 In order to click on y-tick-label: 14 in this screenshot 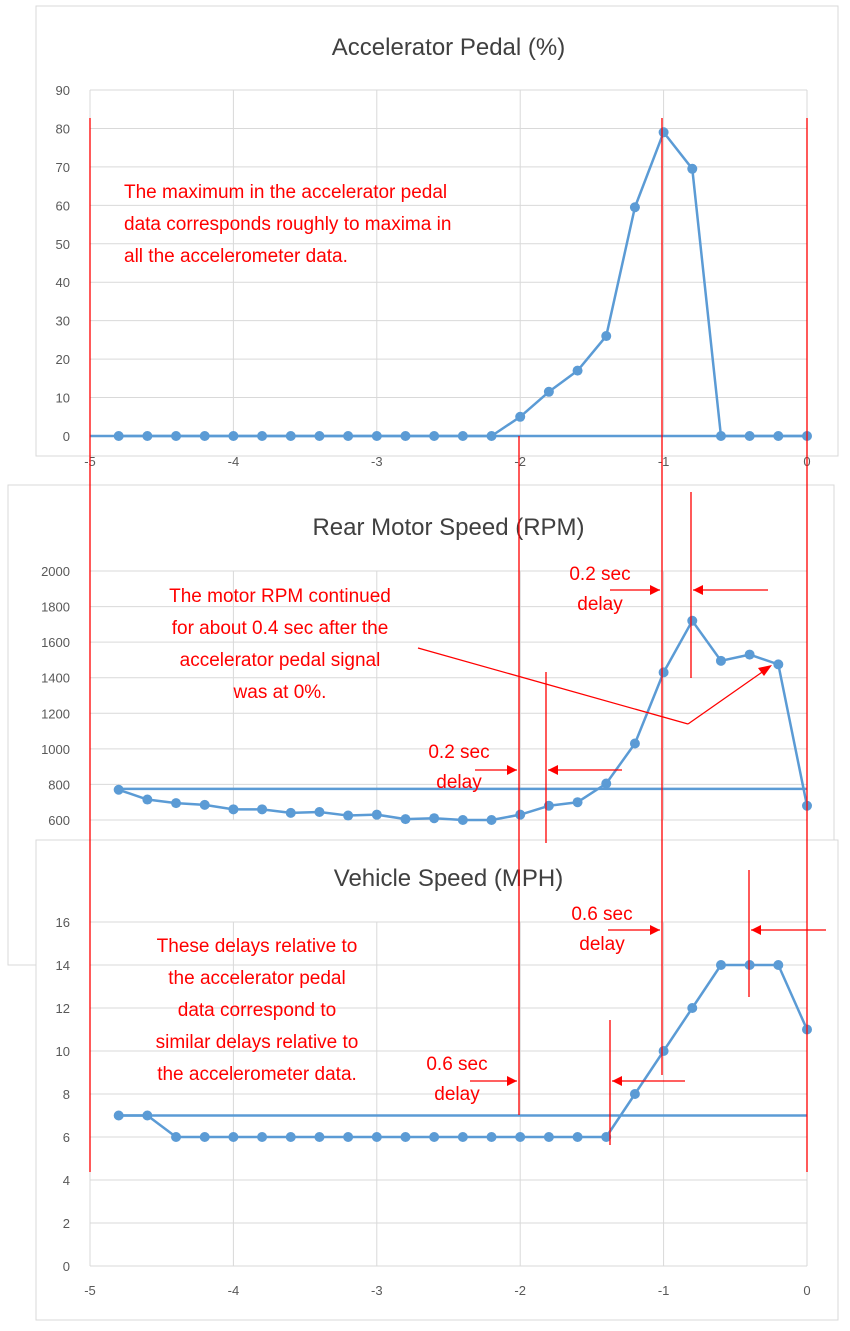, I will do `click(63, 965)`.